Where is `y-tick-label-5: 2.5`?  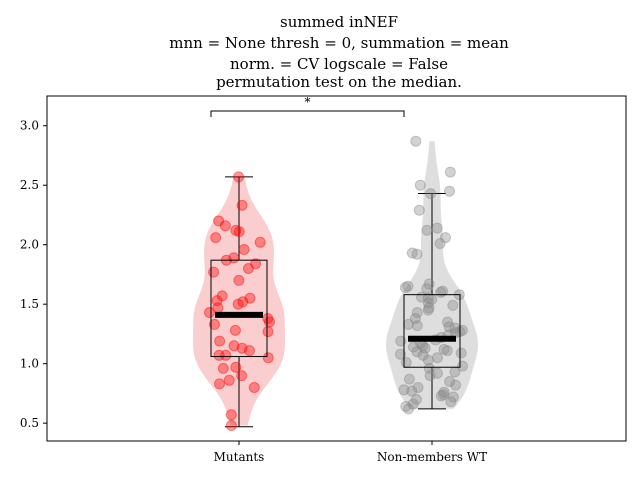 y-tick-label-5: 2.5 is located at coordinates (29, 185).